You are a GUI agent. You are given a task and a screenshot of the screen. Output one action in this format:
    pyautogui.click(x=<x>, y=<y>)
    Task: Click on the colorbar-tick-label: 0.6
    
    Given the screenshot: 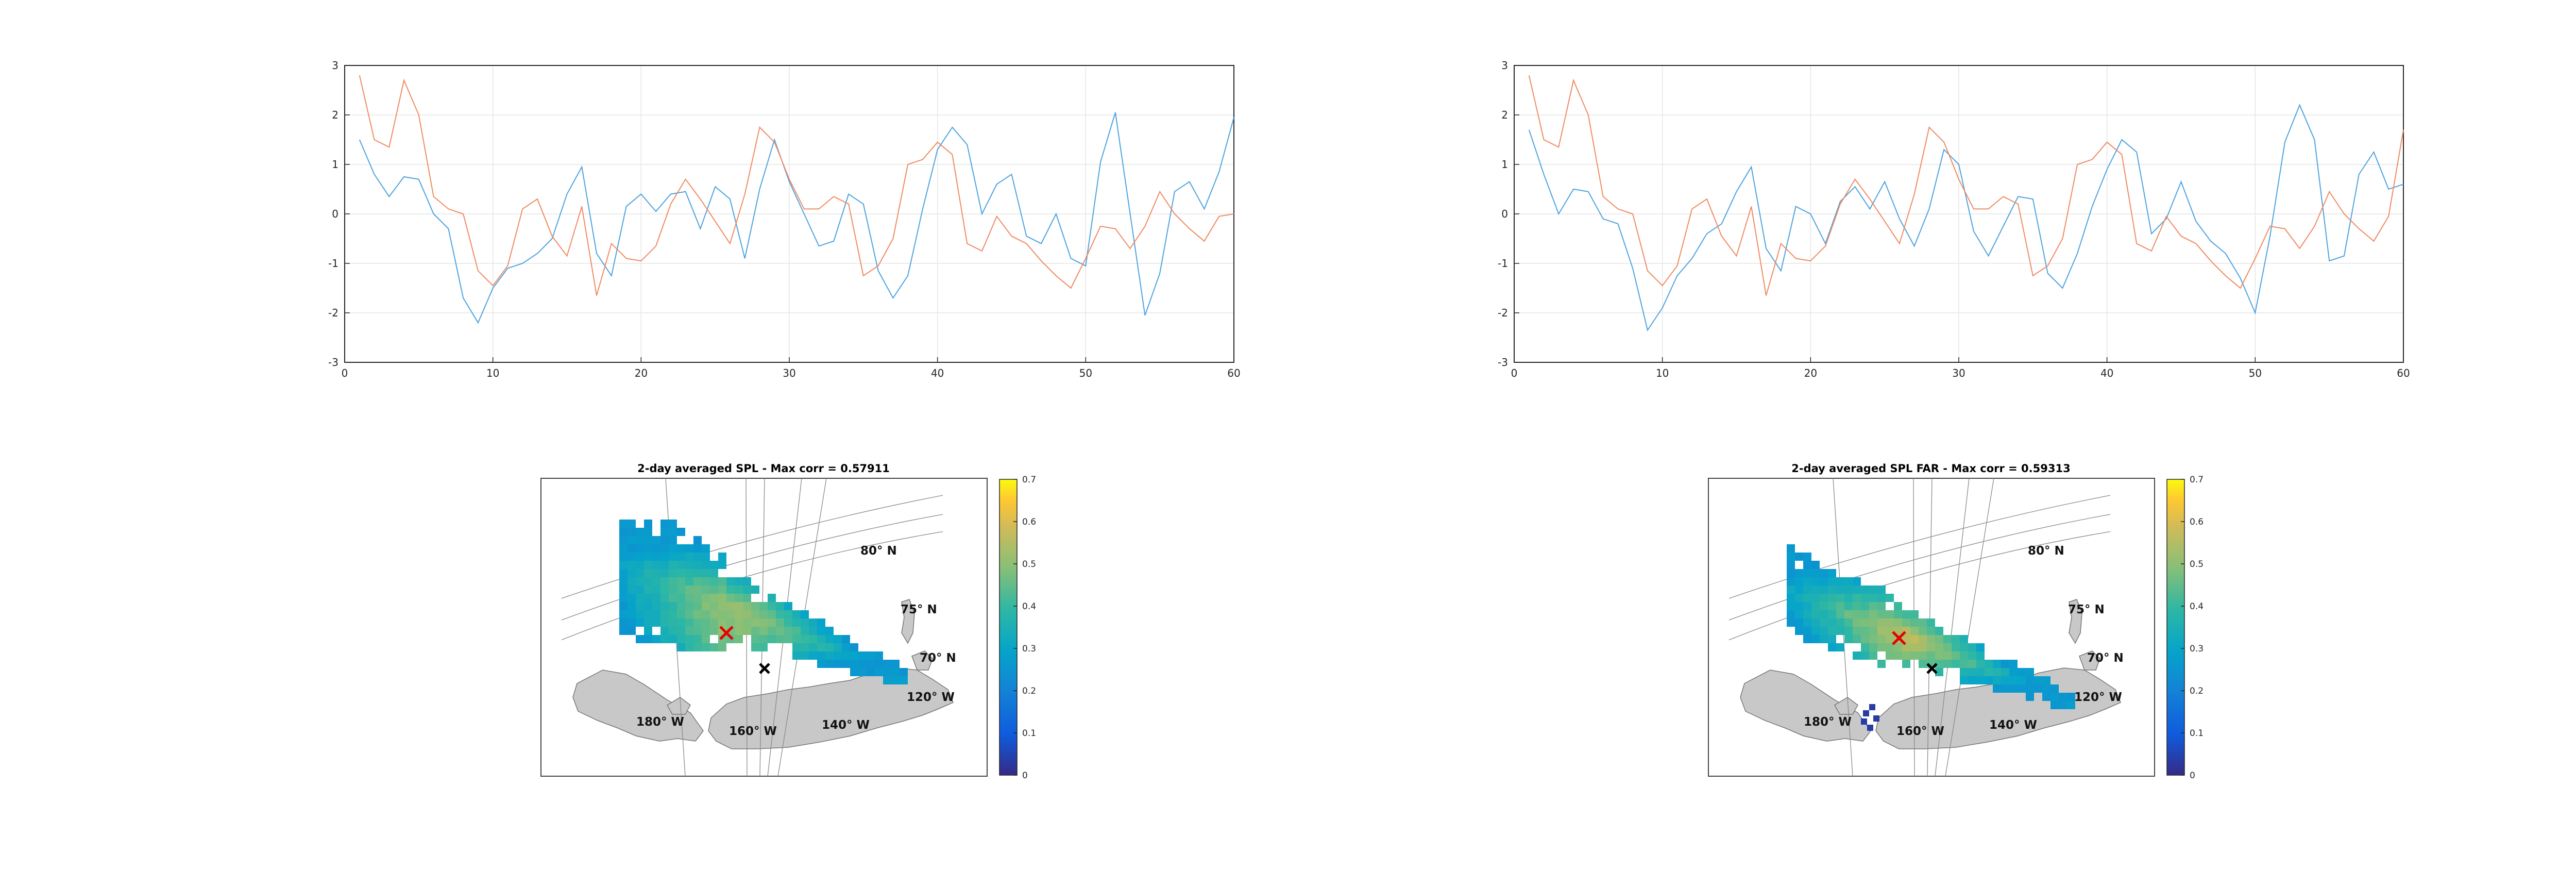 What is the action you would take?
    pyautogui.click(x=2197, y=522)
    